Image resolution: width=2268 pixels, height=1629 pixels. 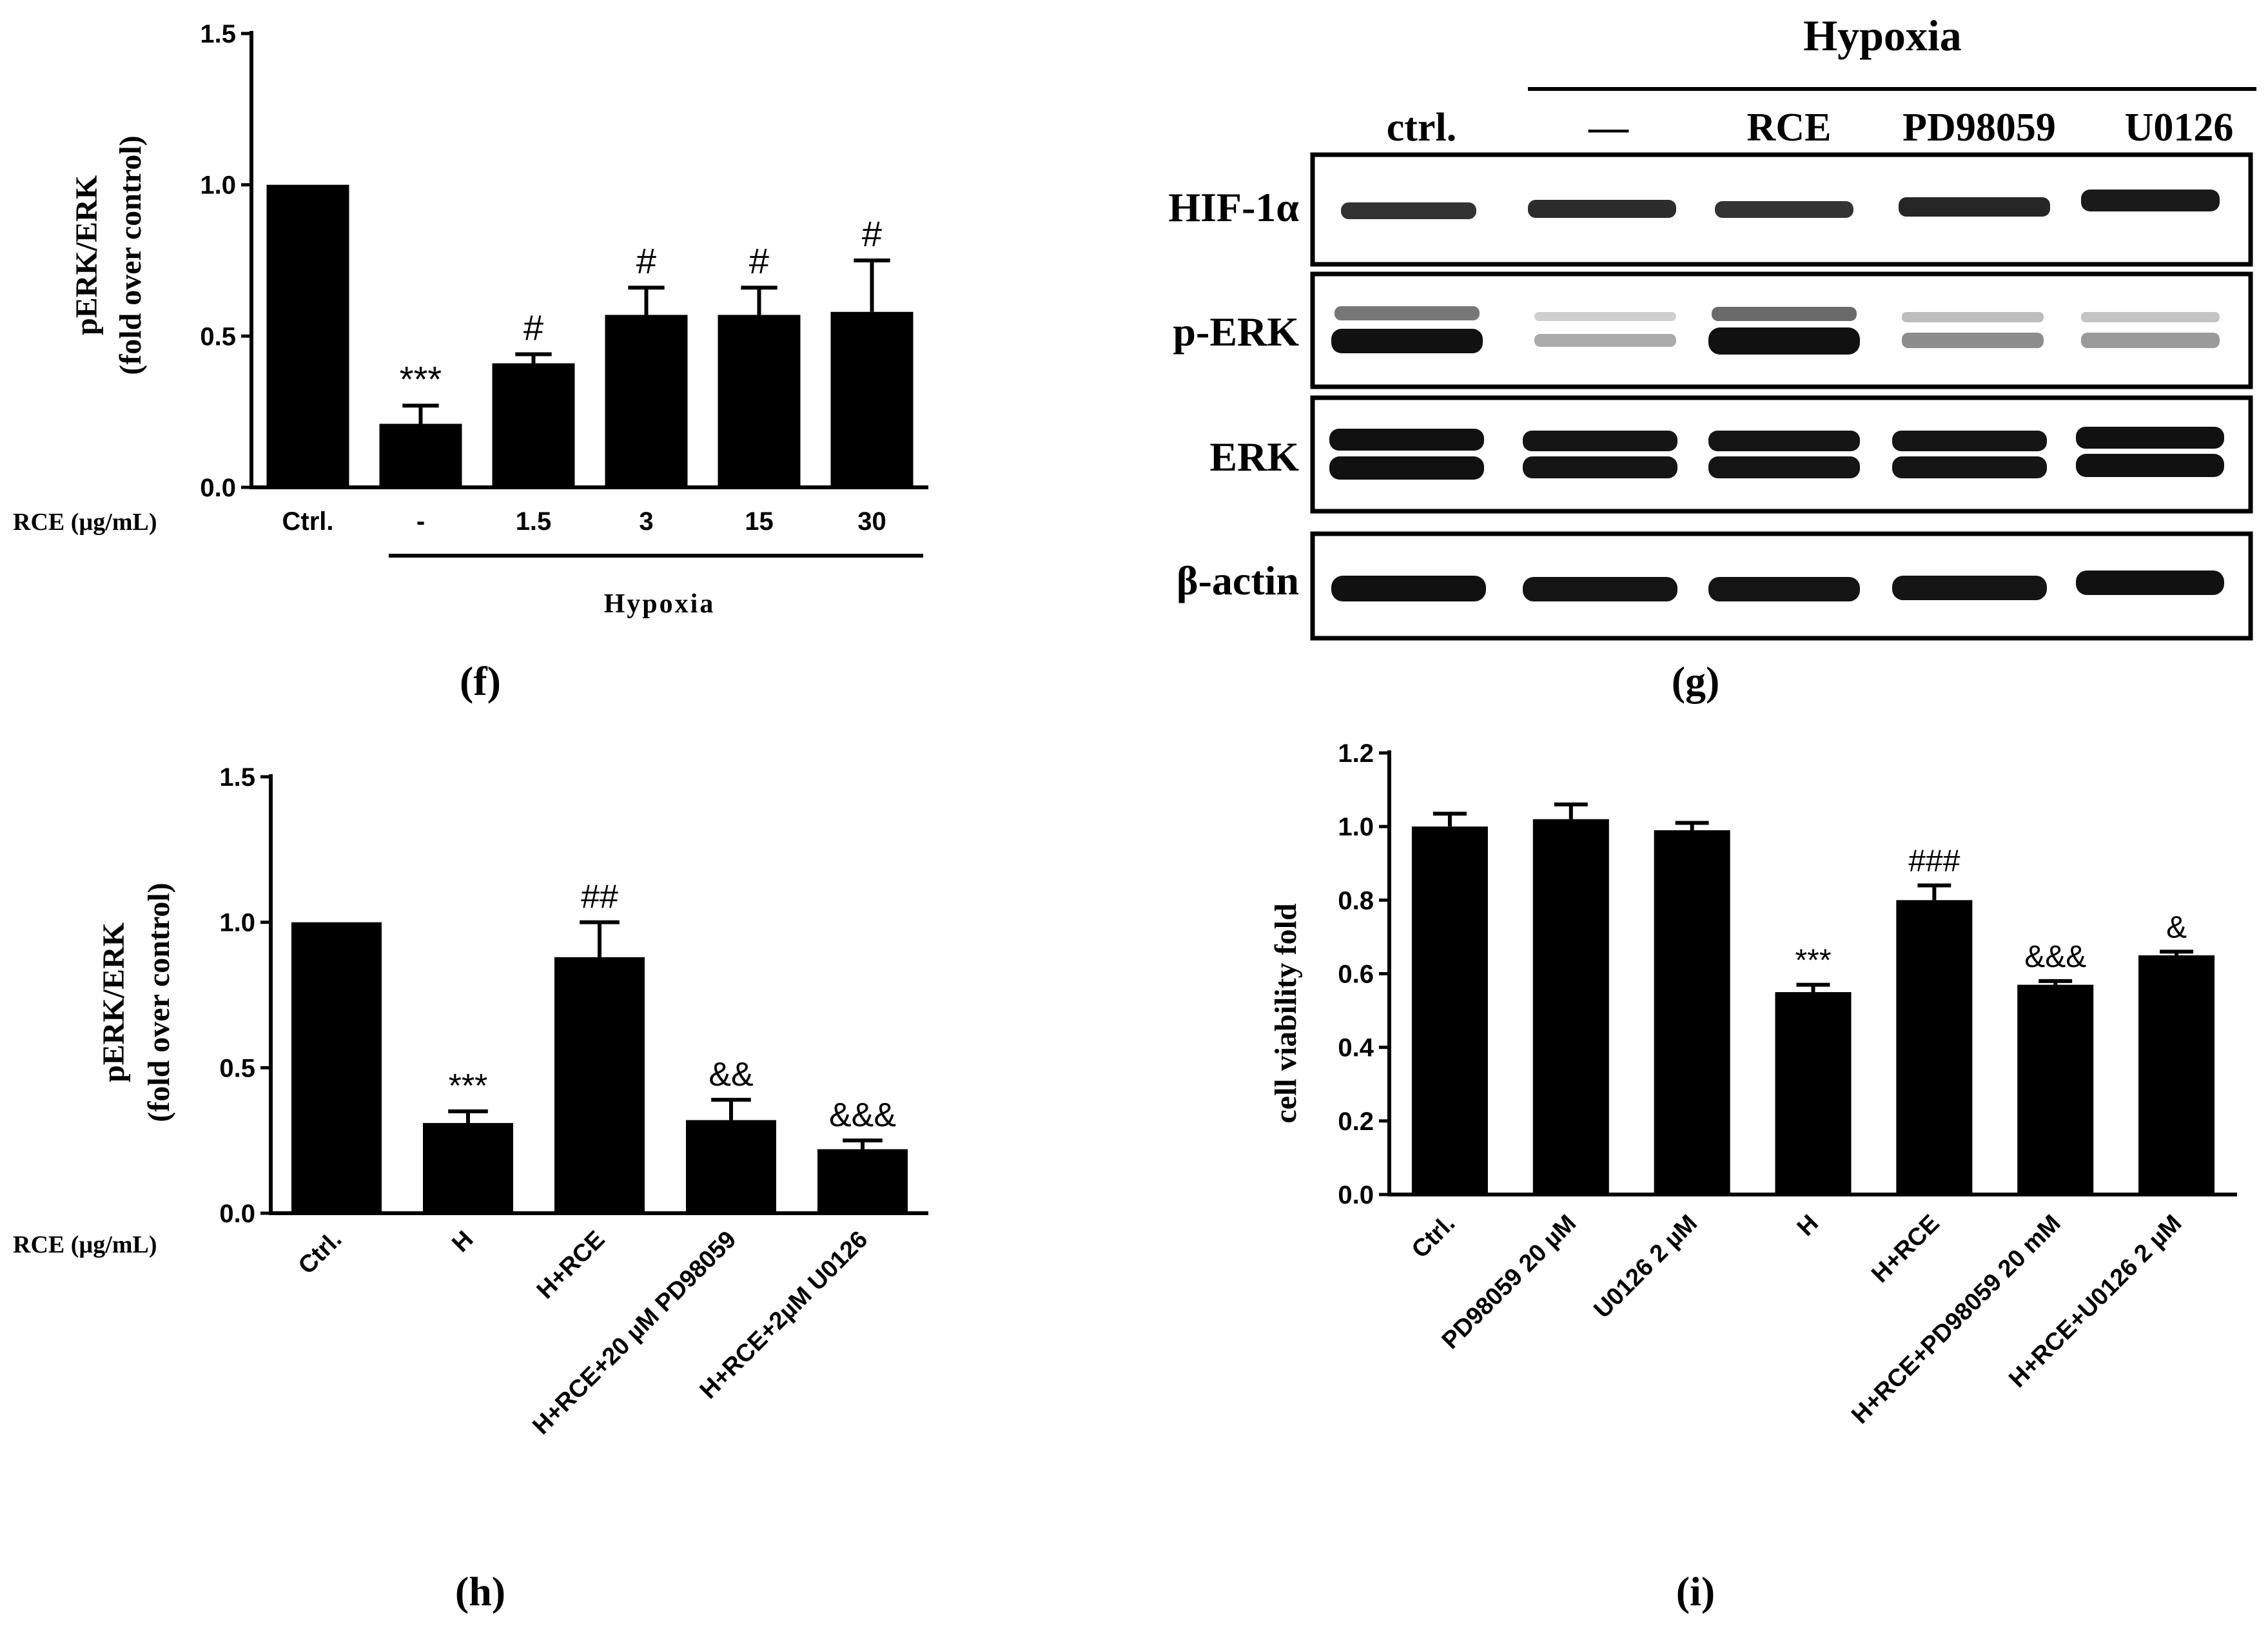 I want to click on panel-f-ylabel-line1: pERK/ERK, so click(x=87, y=255).